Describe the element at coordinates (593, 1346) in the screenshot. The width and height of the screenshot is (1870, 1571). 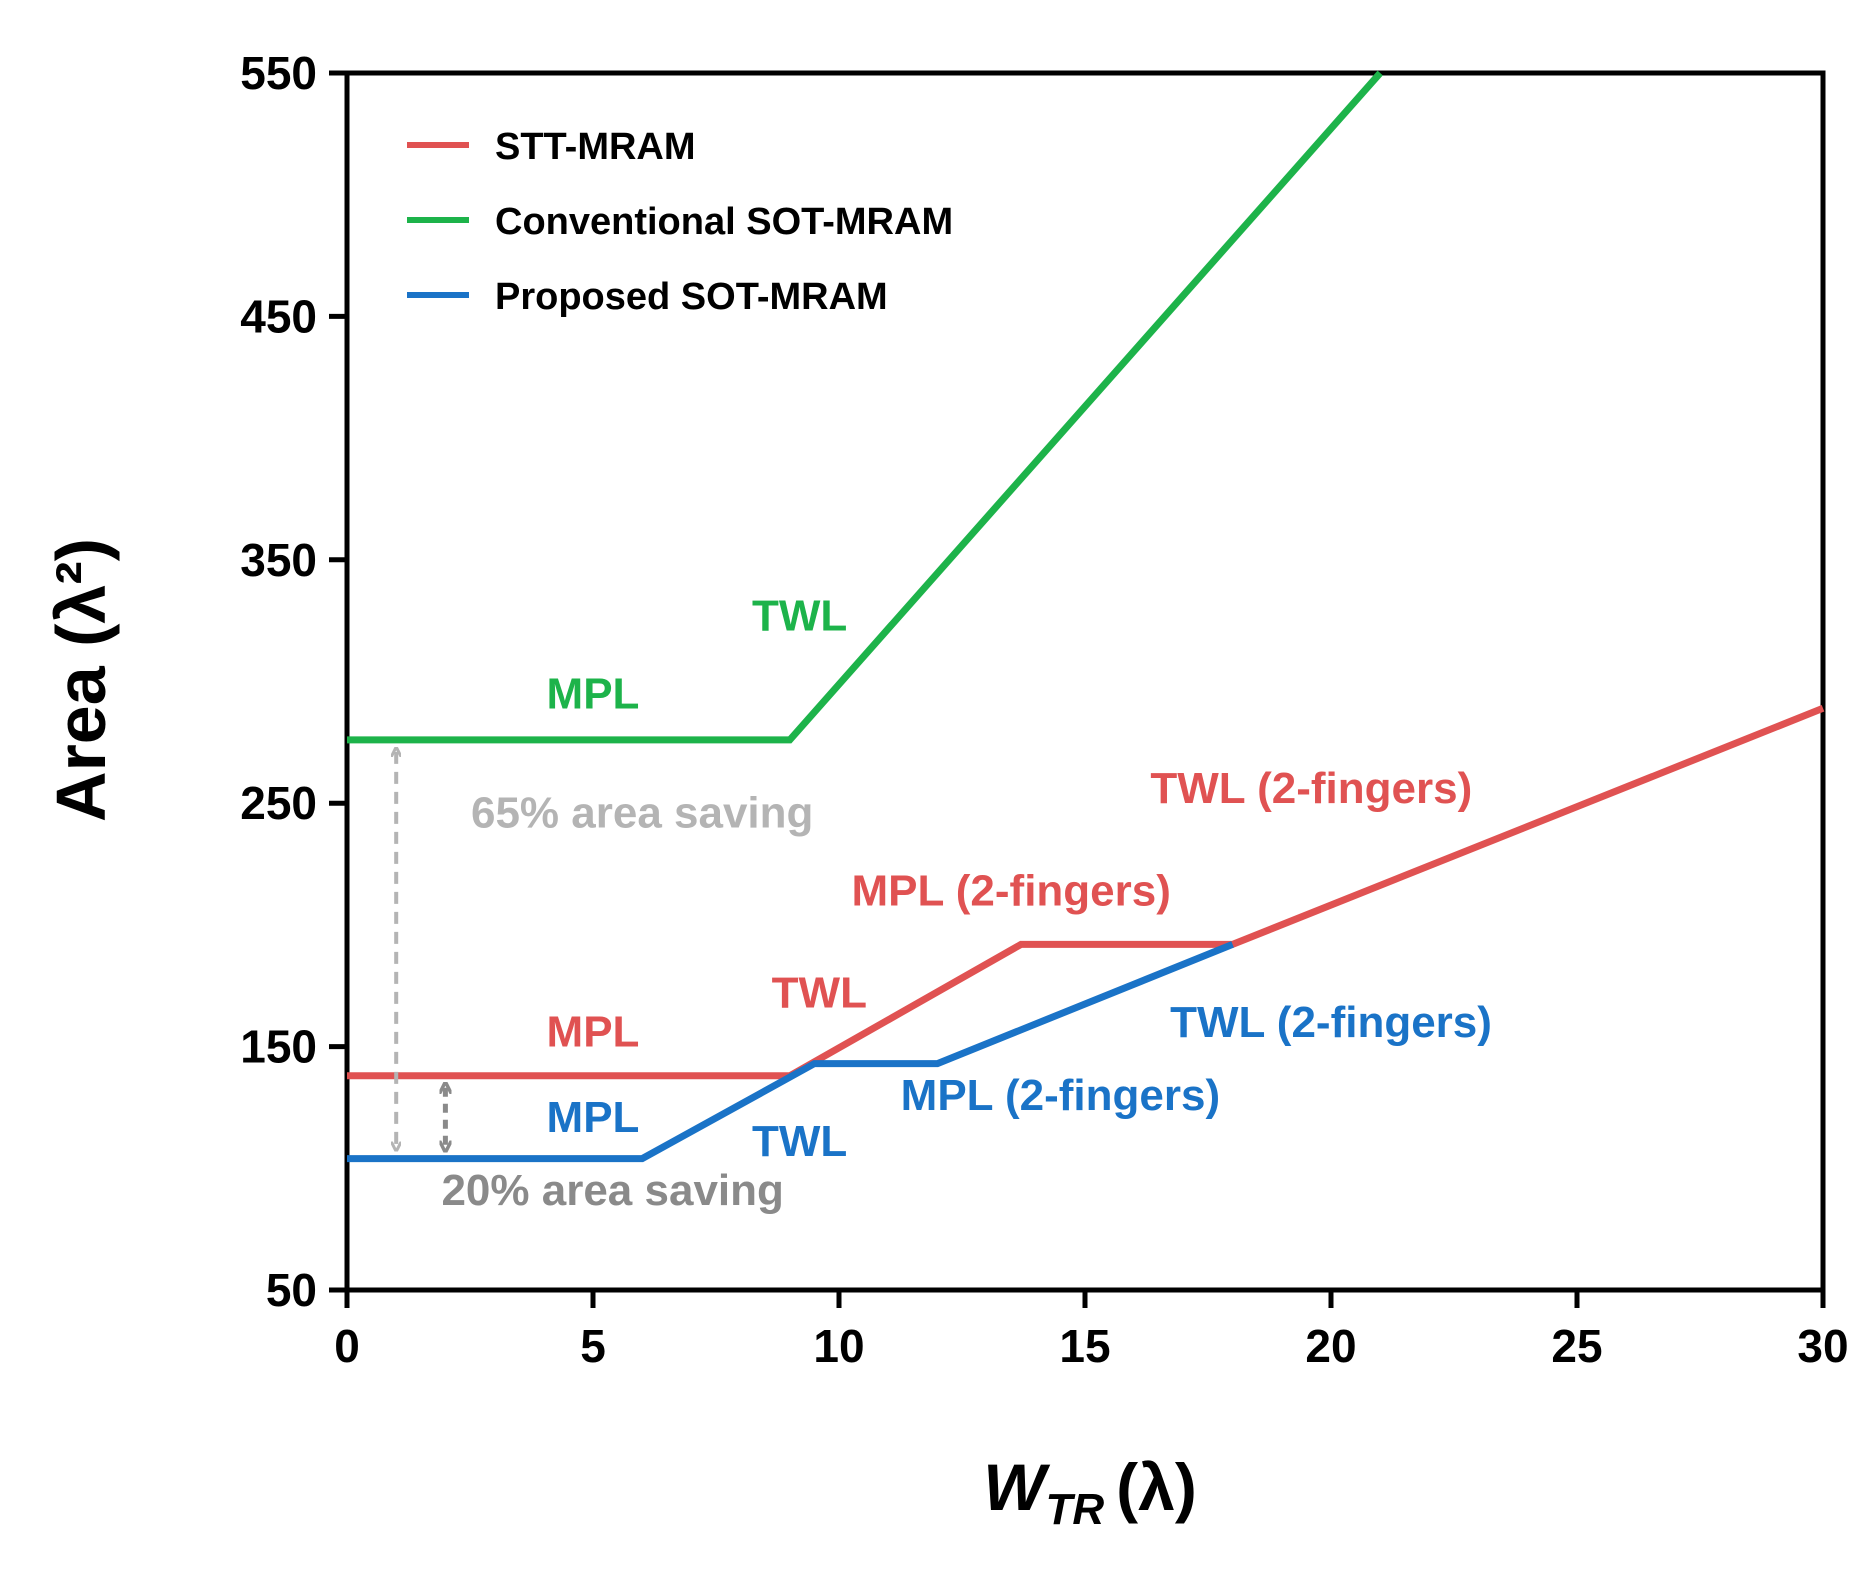
I see `x-tick-label: 5` at that location.